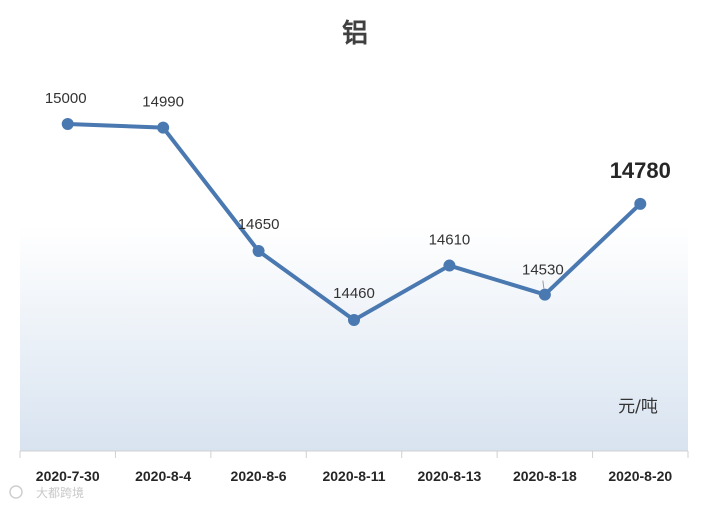  I want to click on label-leader-line, so click(543, 284).